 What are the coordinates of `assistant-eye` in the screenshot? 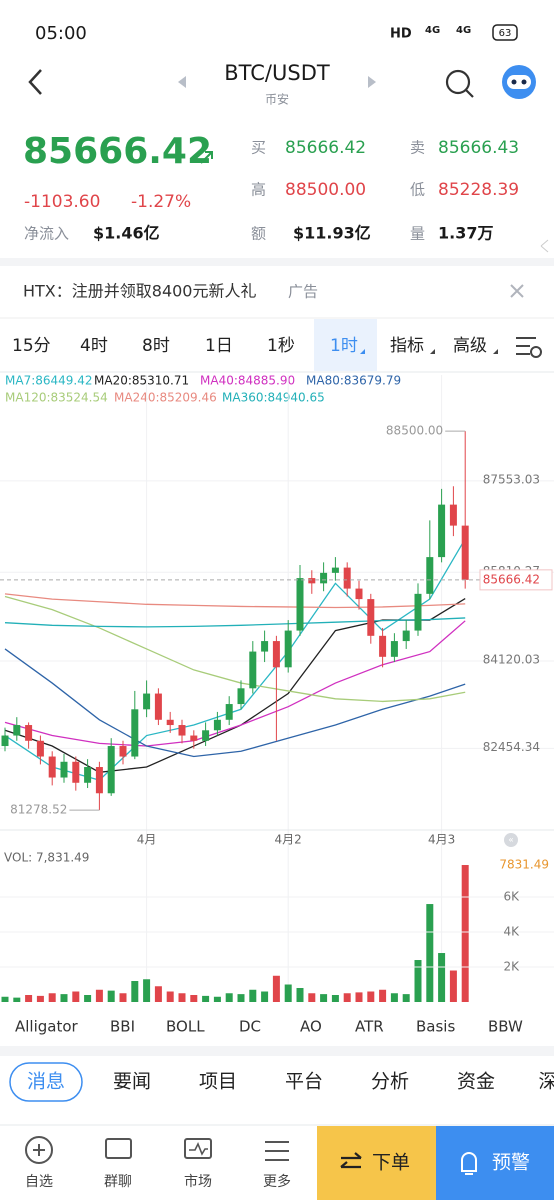 It's located at (514, 82).